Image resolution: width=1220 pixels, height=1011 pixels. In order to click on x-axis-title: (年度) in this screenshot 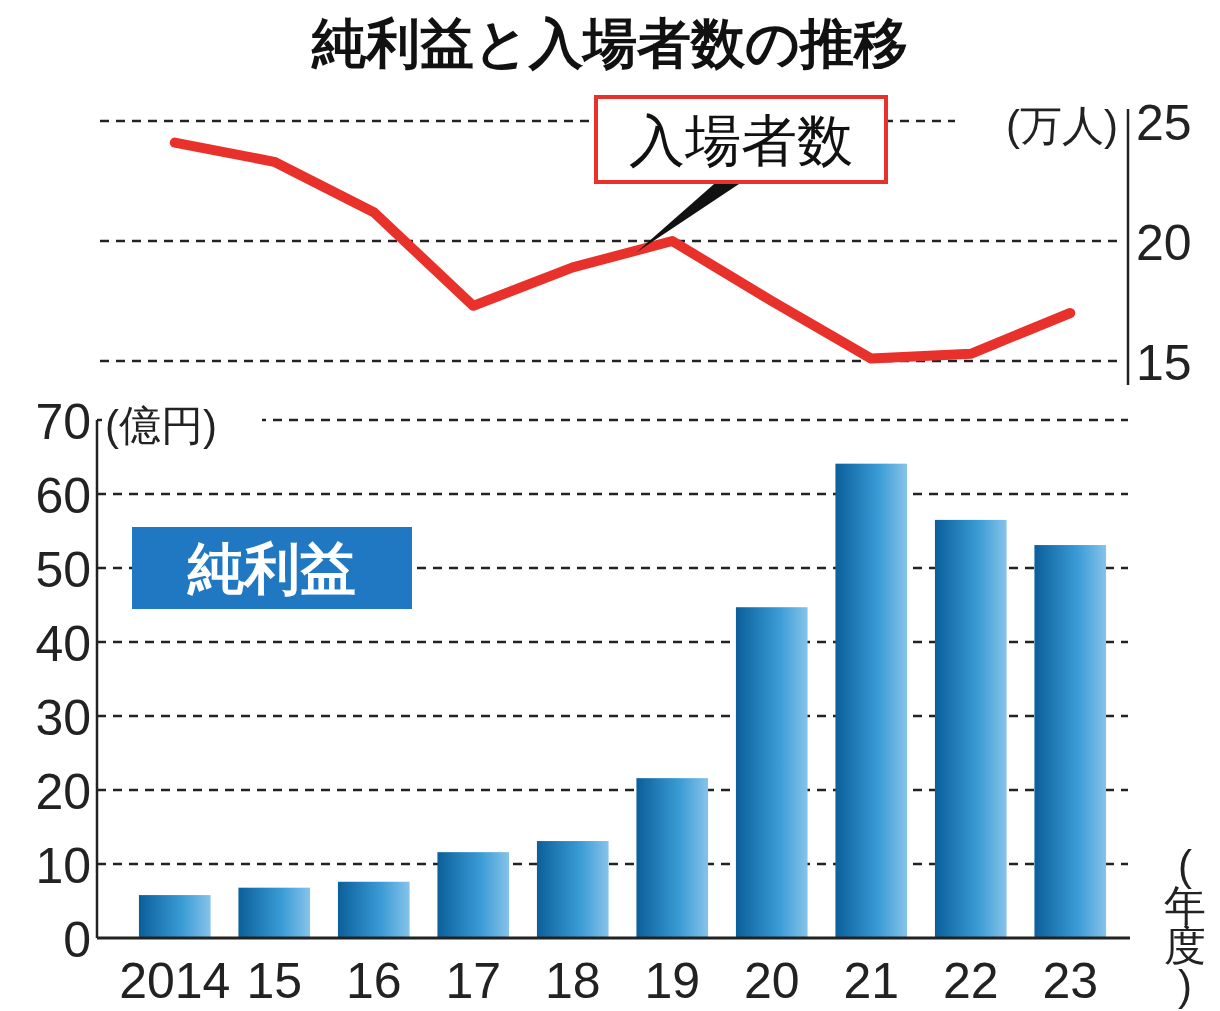, I will do `click(1185, 925)`.